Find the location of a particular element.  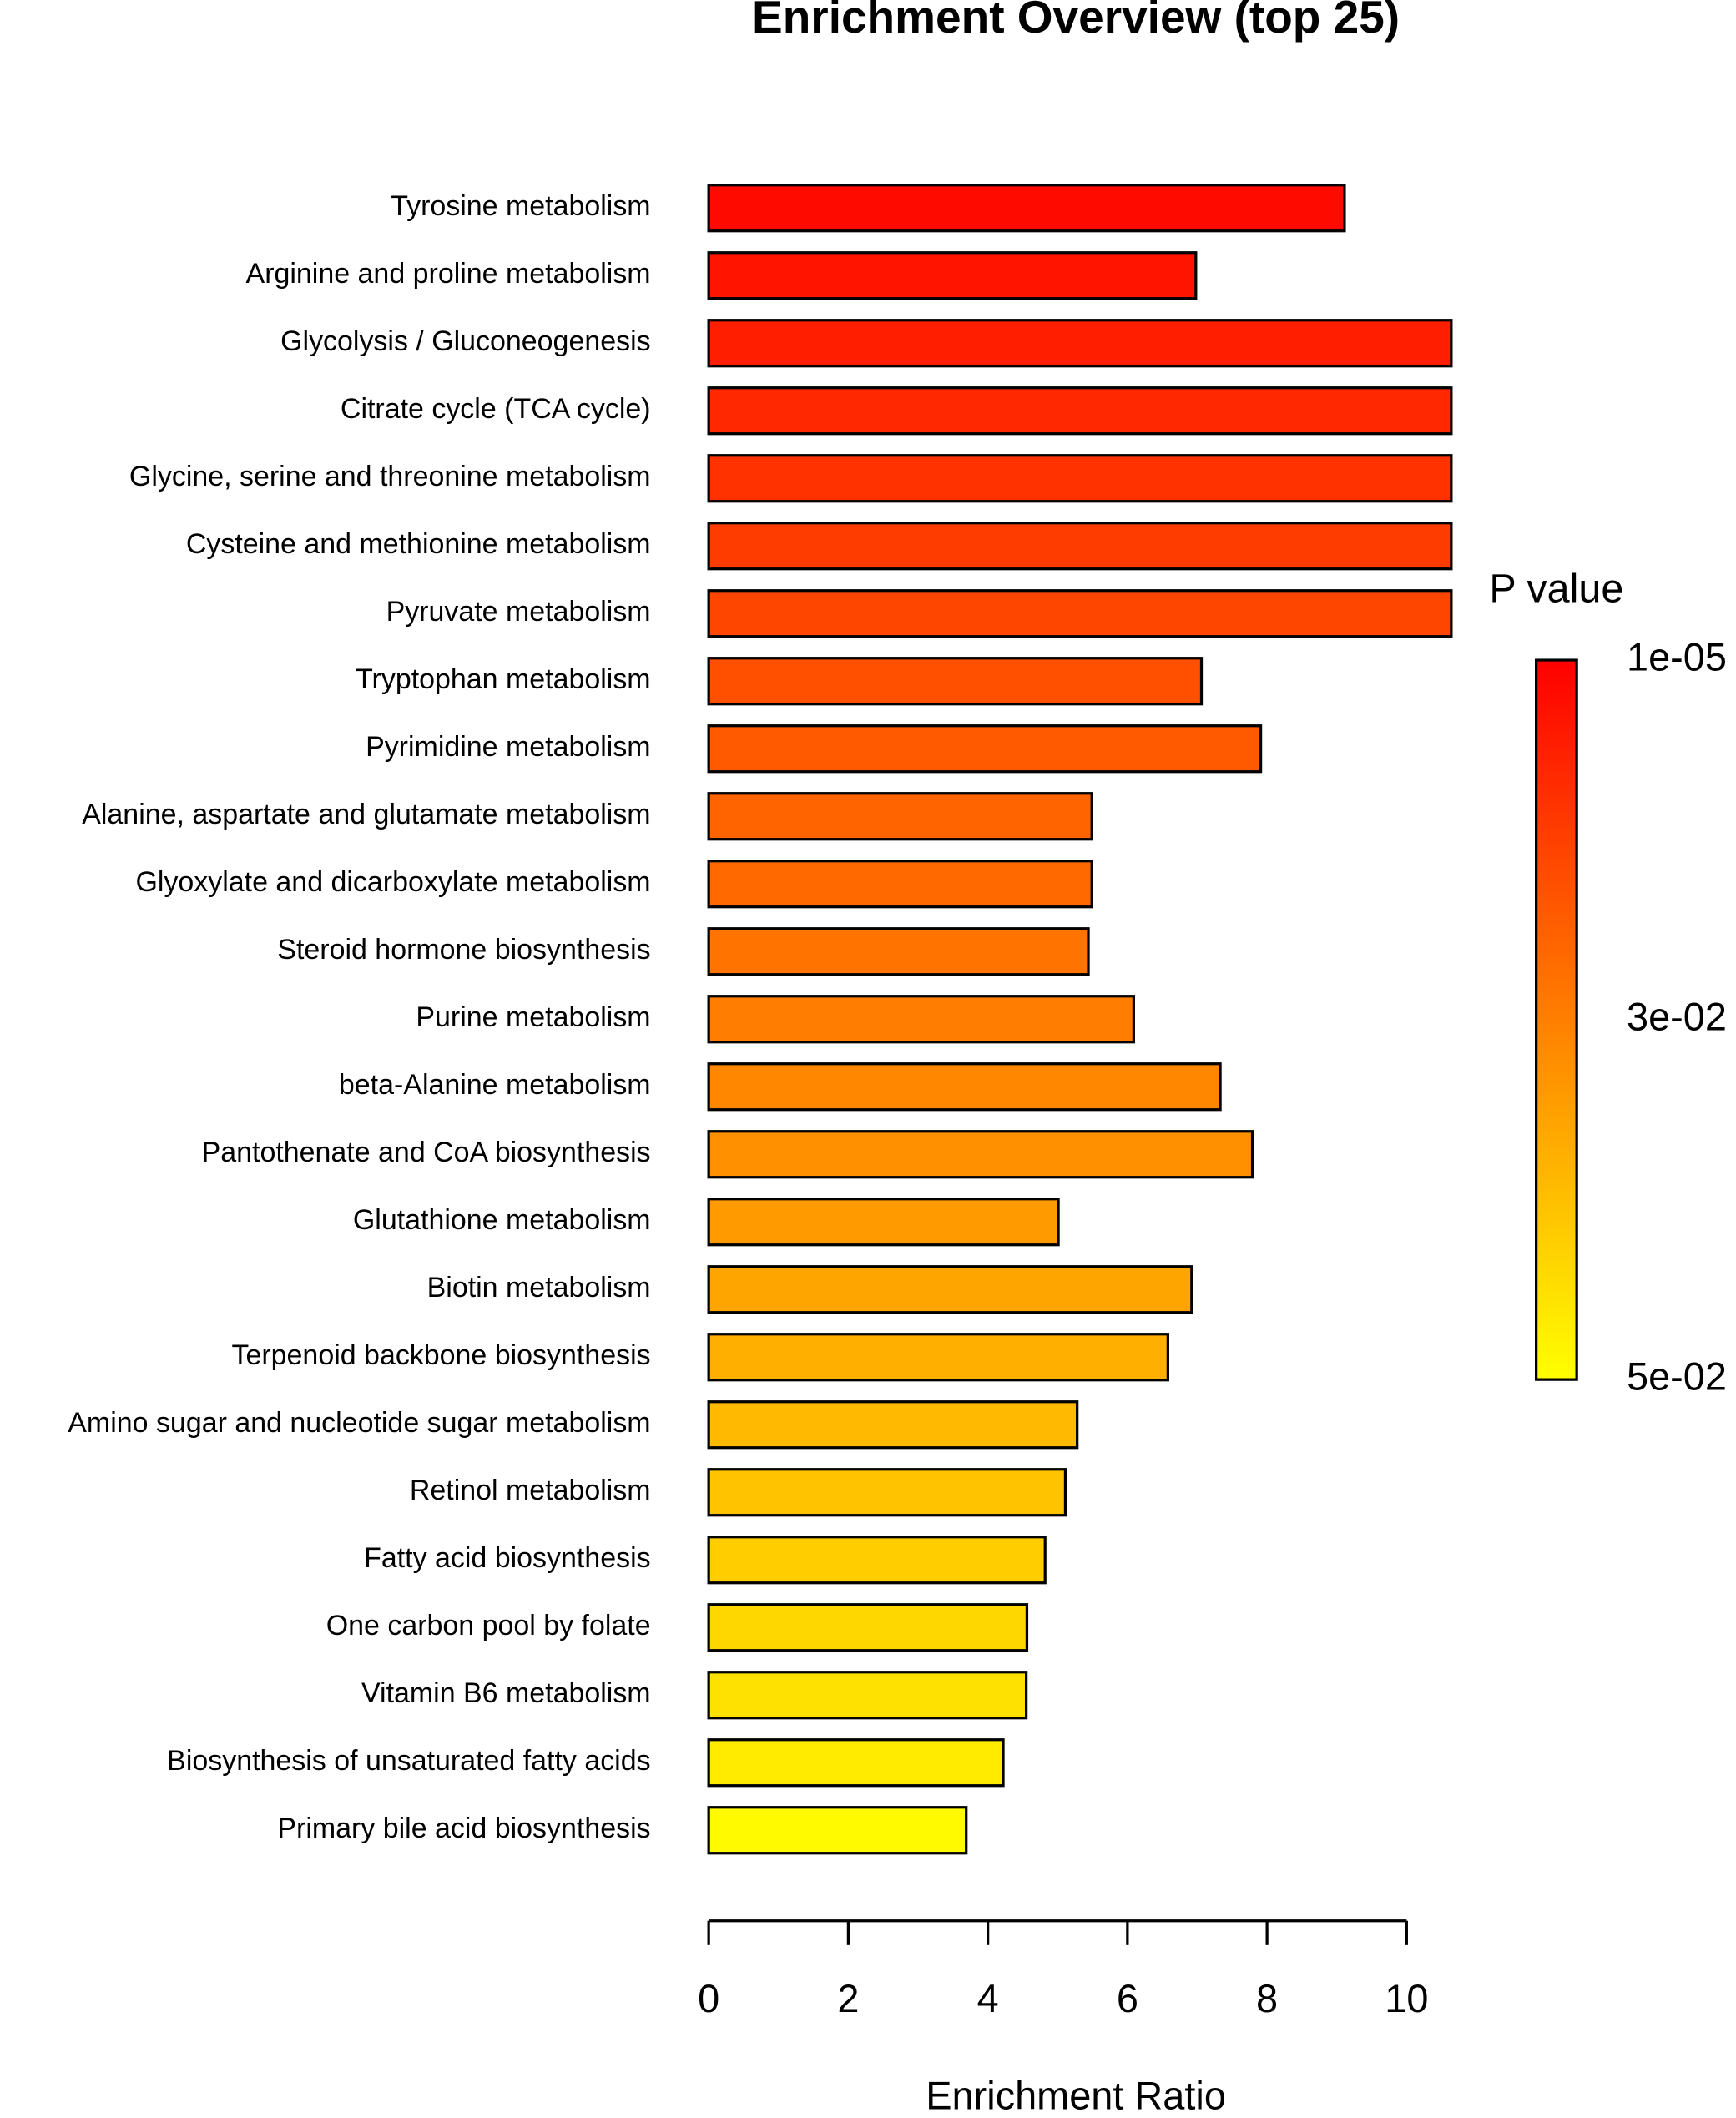

y-tick-label: Arginine and proline metabolism is located at coordinates (449, 274).